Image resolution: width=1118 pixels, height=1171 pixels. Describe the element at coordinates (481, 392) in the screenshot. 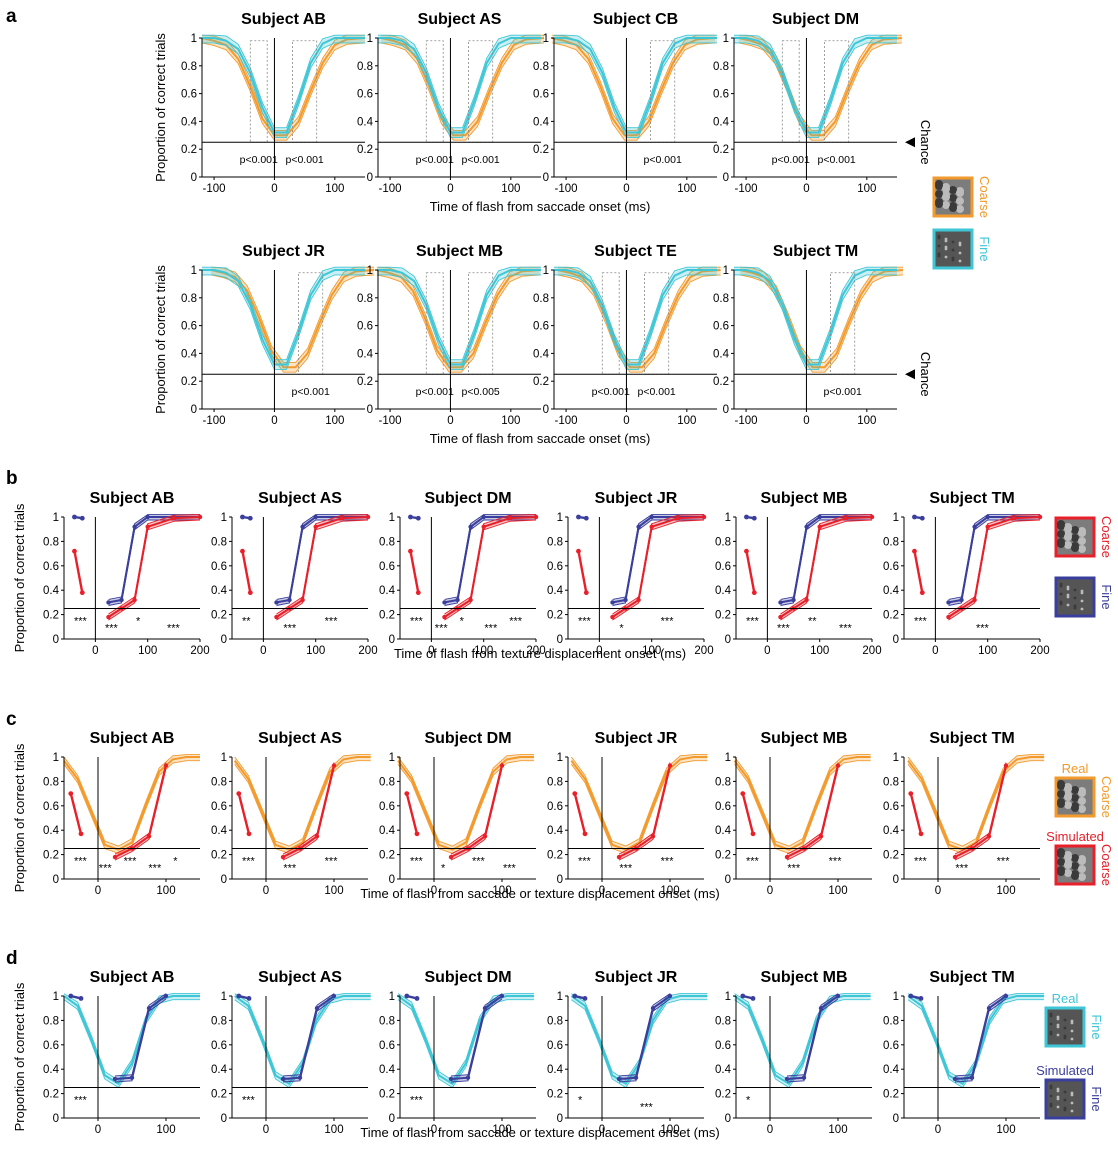

I see `significance-label: p<0.005` at that location.